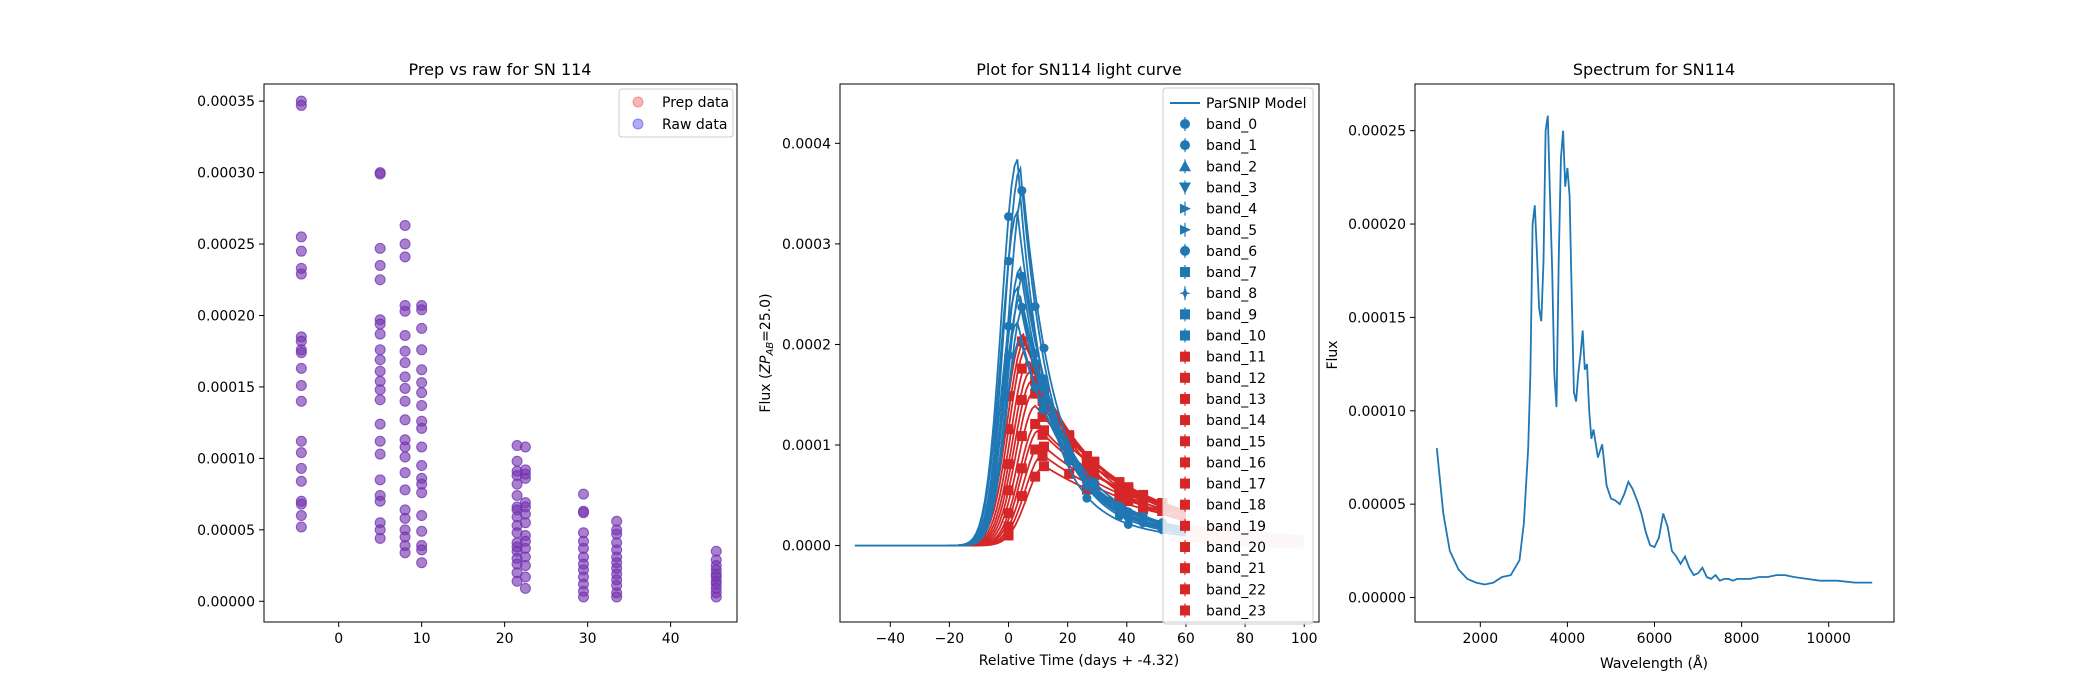  I want to click on legend-label-band: band_23, so click(1236, 611).